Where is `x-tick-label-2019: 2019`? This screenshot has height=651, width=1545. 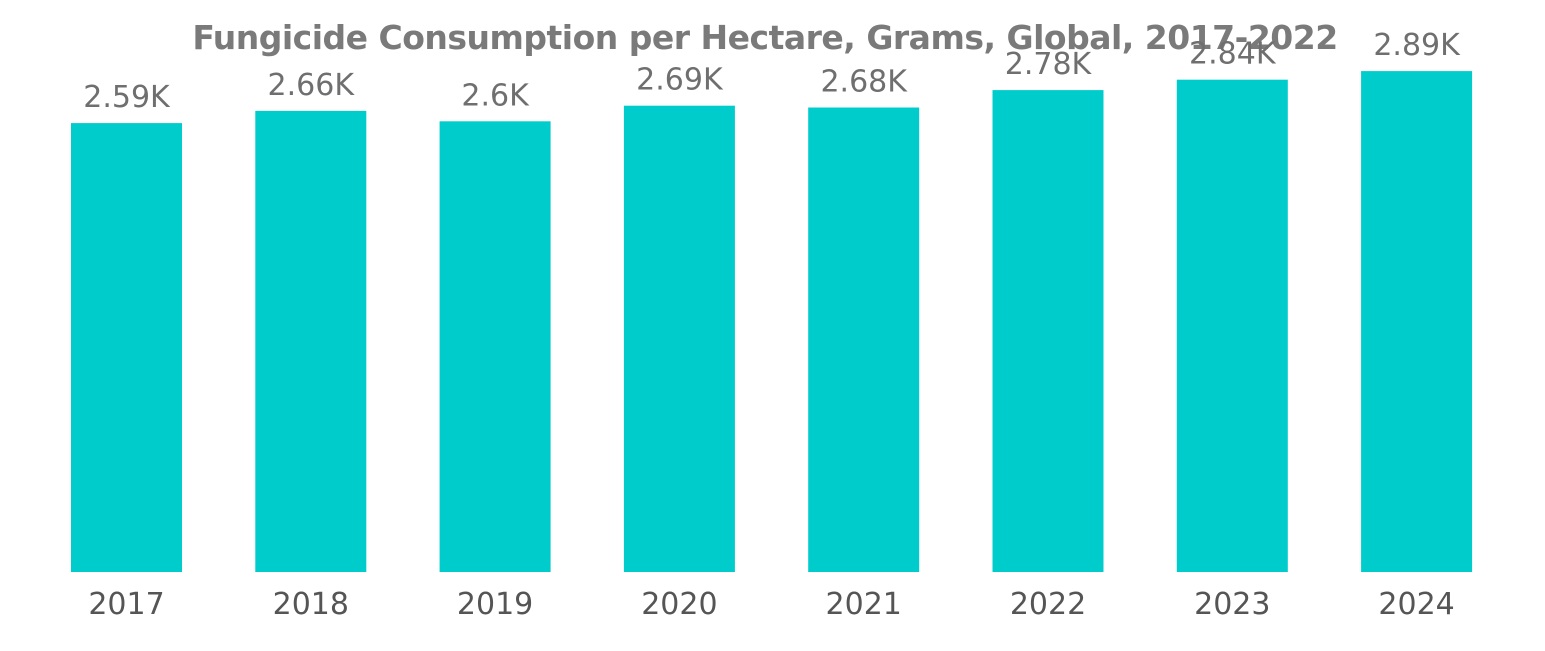
x-tick-label-2019: 2019 is located at coordinates (495, 604).